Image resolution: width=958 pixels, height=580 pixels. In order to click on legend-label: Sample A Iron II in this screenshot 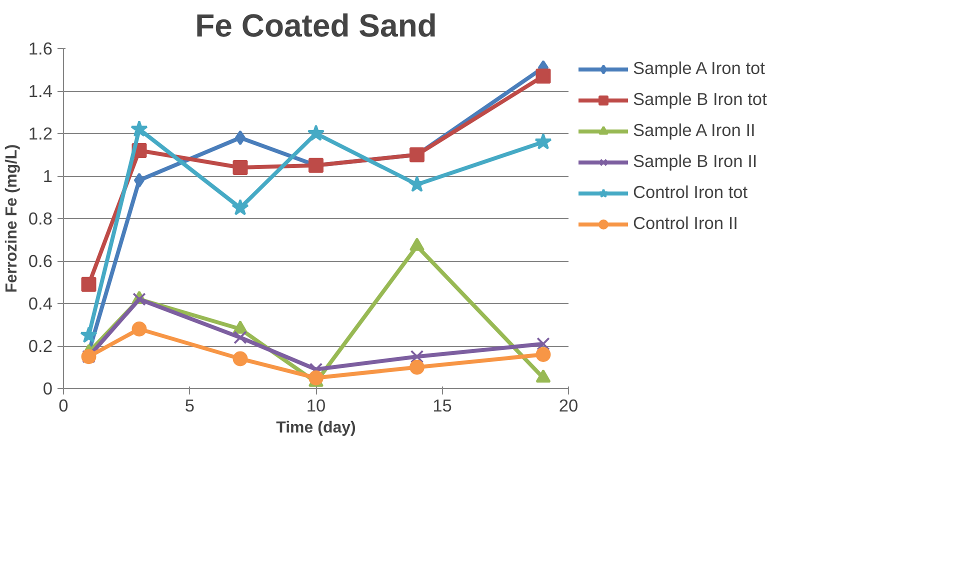, I will do `click(694, 130)`.